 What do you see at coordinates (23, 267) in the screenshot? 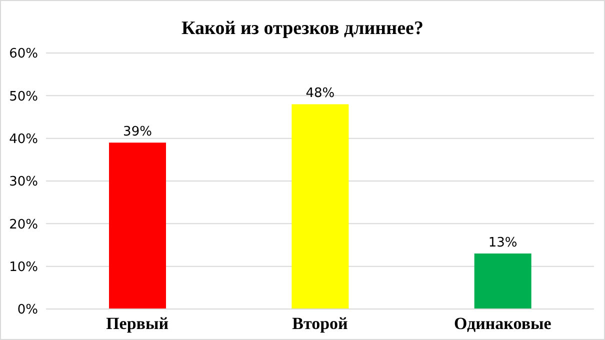
I see `y-tick-label: 10%` at bounding box center [23, 267].